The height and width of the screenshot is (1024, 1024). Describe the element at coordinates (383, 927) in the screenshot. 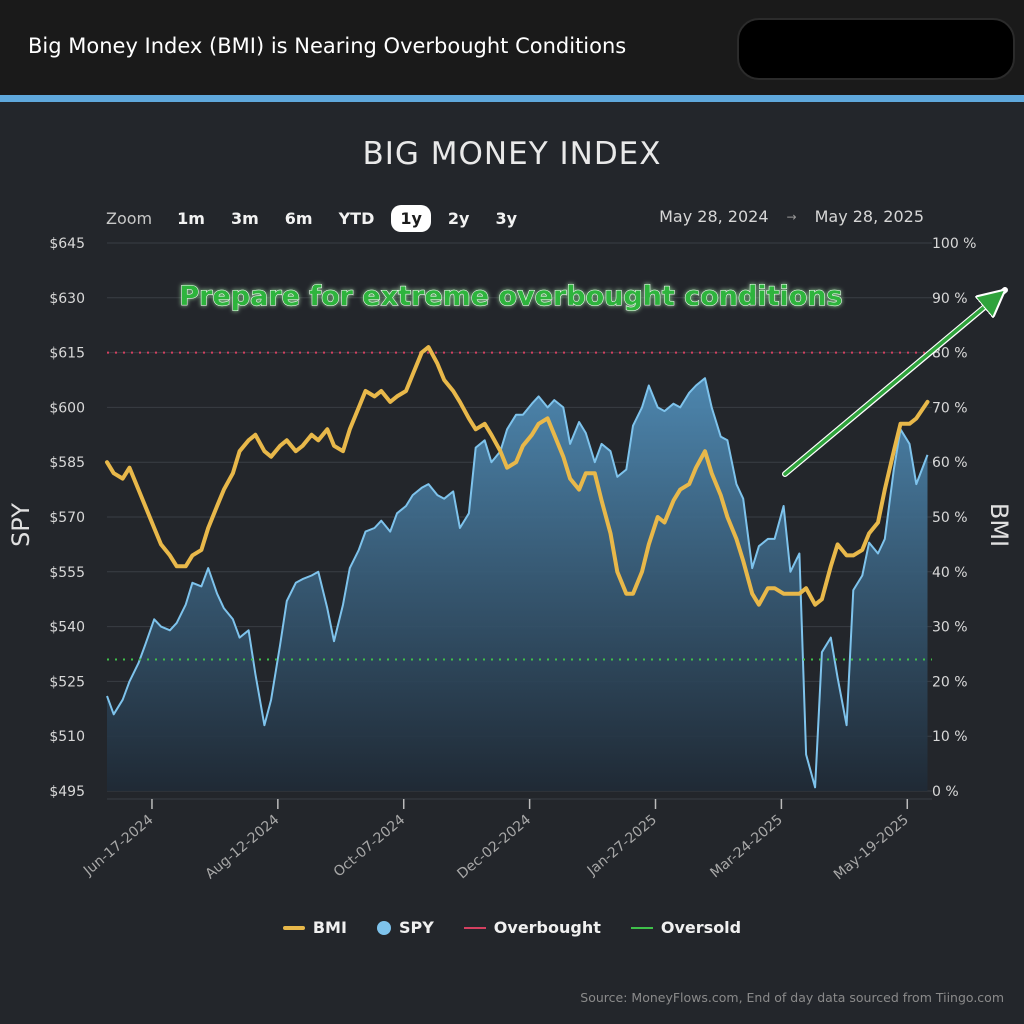

I see `legend-swatch-spy` at that location.